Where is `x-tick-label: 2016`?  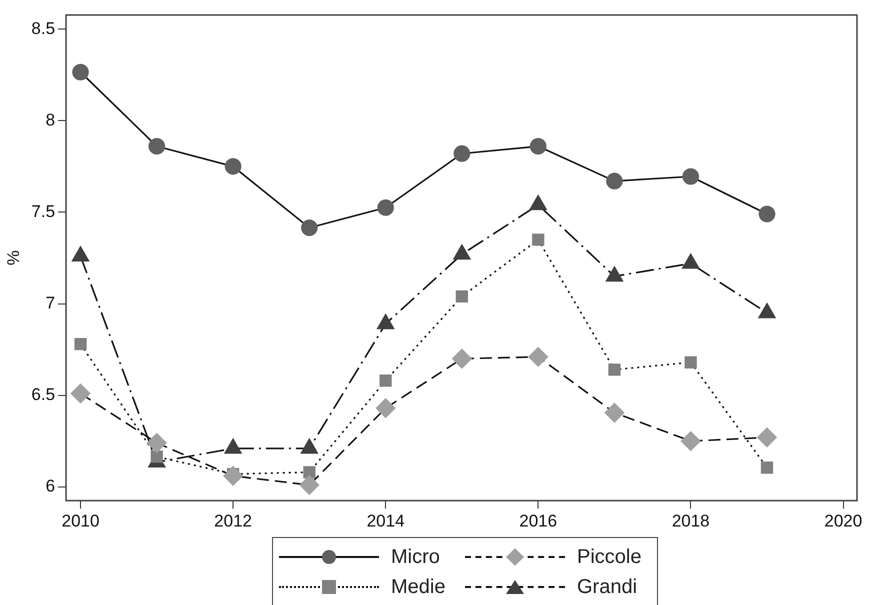
x-tick-label: 2016 is located at coordinates (538, 520).